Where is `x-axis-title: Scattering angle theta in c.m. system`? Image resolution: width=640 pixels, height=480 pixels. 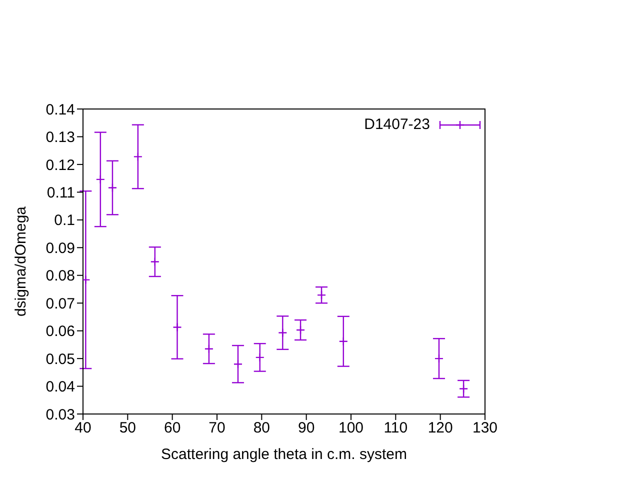 x-axis-title: Scattering angle theta in c.m. system is located at coordinates (284, 454).